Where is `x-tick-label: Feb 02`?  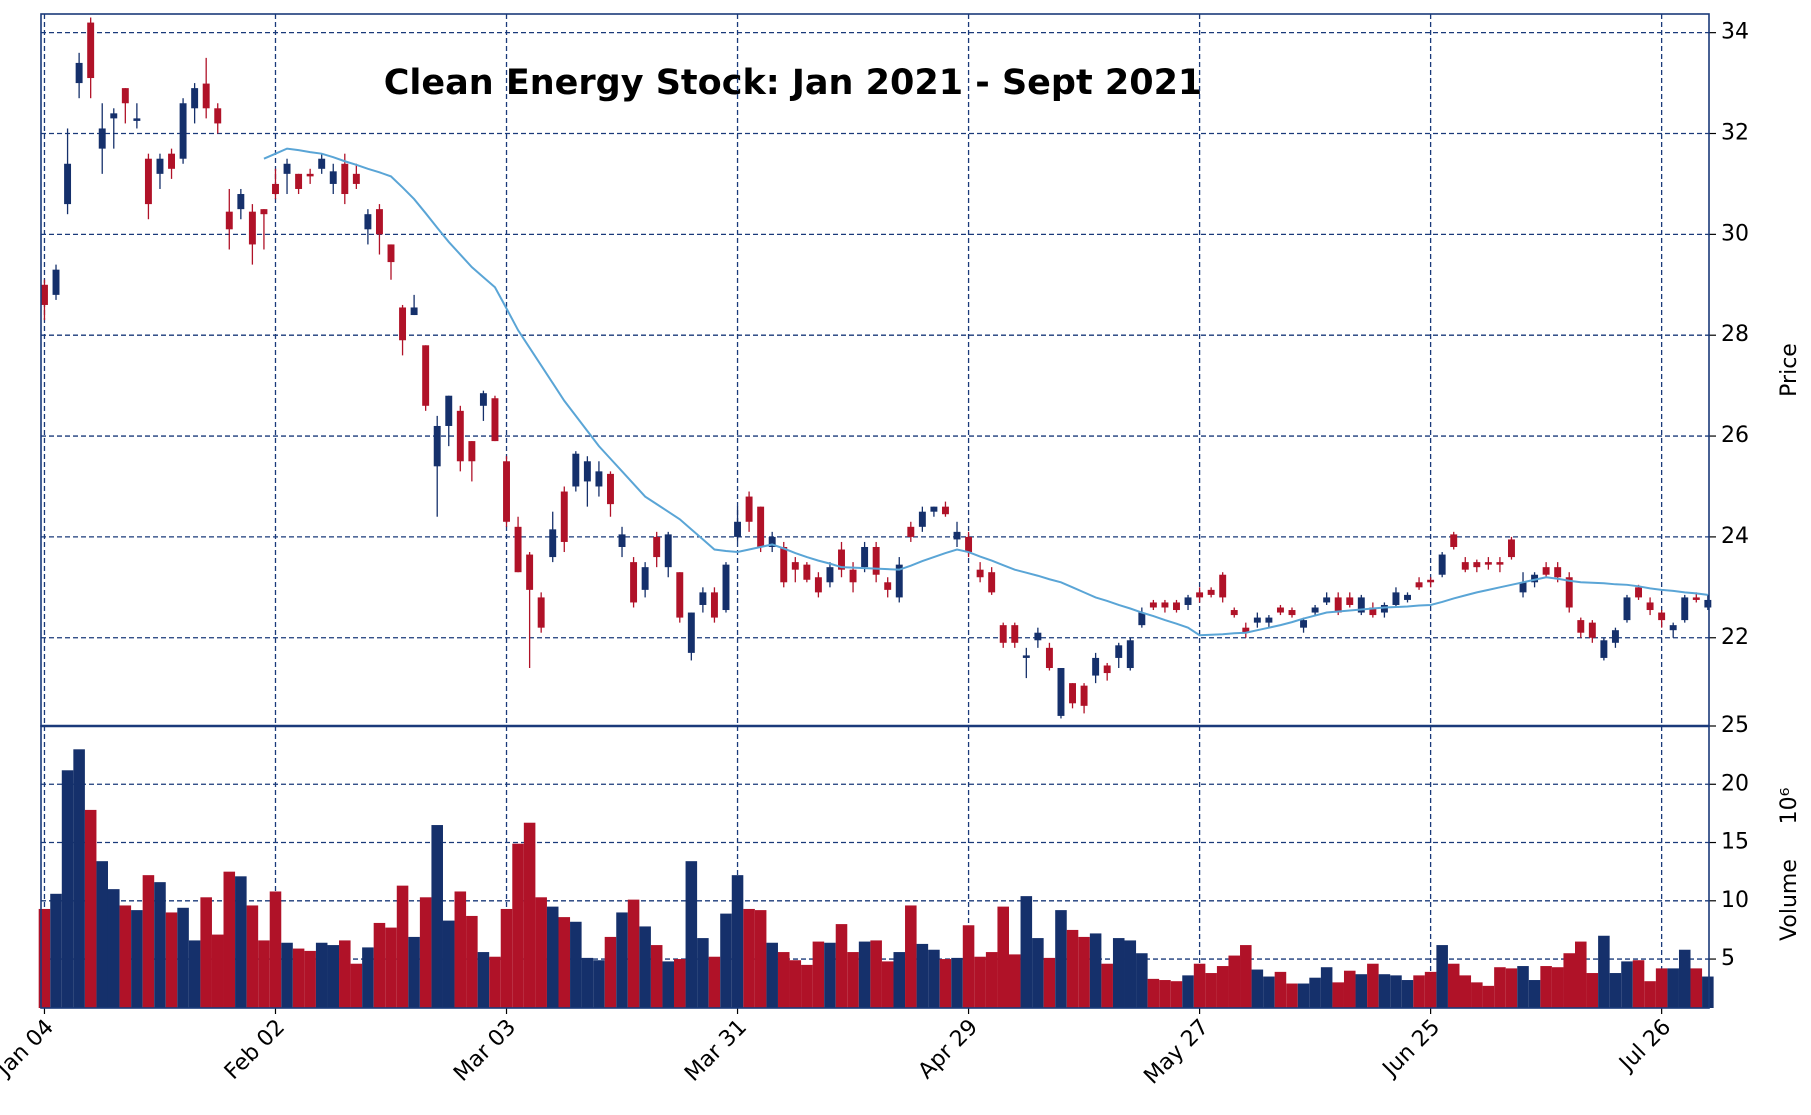 x-tick-label: Feb 02 is located at coordinates (255, 1050).